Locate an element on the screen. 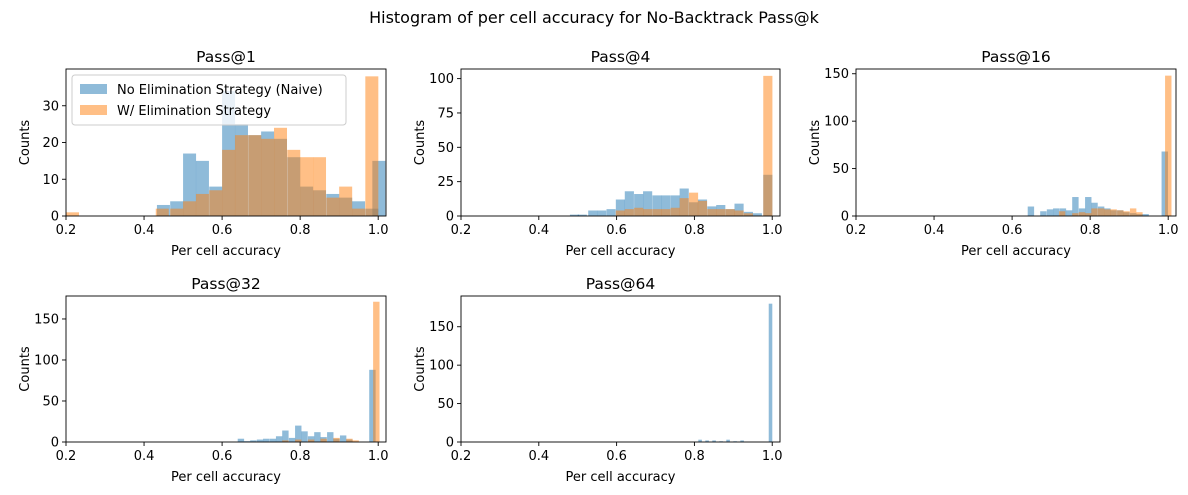 This screenshot has width=1188, height=495. y-tick-label: 0 is located at coordinates (845, 217).